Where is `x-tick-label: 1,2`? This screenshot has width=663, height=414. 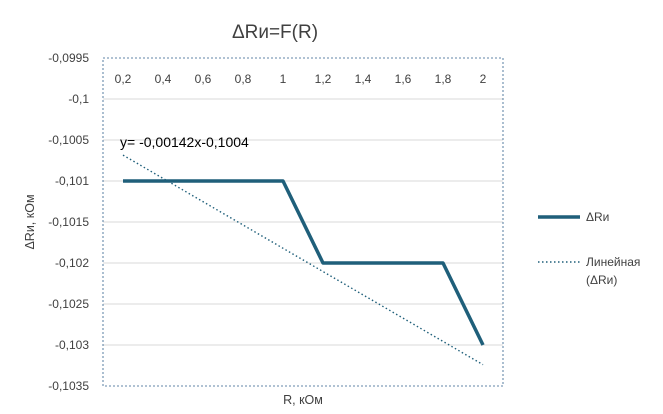 x-tick-label: 1,2 is located at coordinates (323, 79).